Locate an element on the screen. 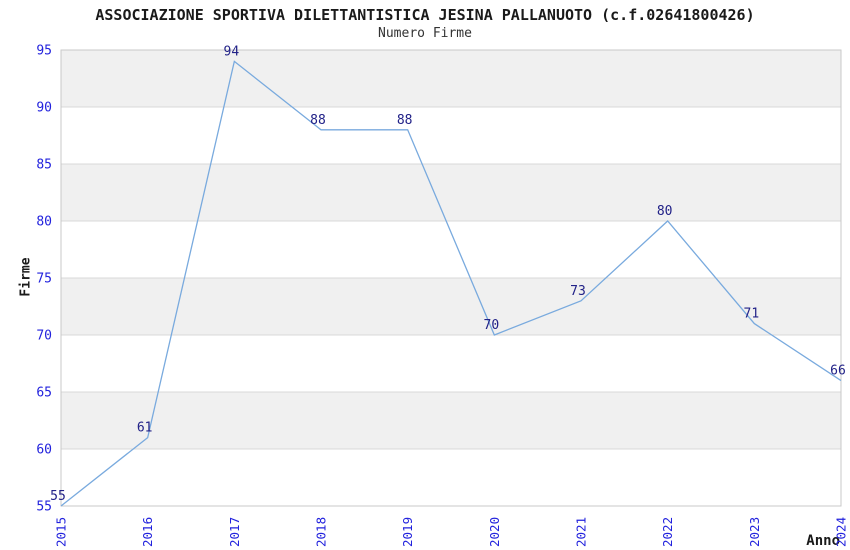  y-tick-label: 80 is located at coordinates (44, 222).